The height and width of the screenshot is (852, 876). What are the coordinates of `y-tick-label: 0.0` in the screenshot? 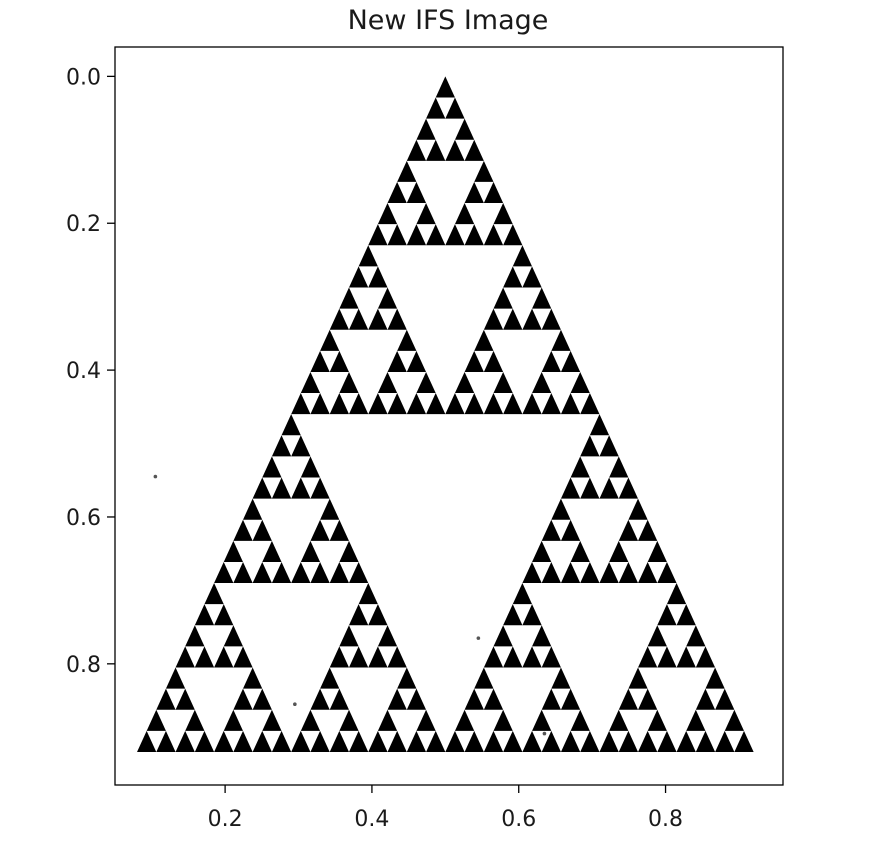 It's located at (83, 77).